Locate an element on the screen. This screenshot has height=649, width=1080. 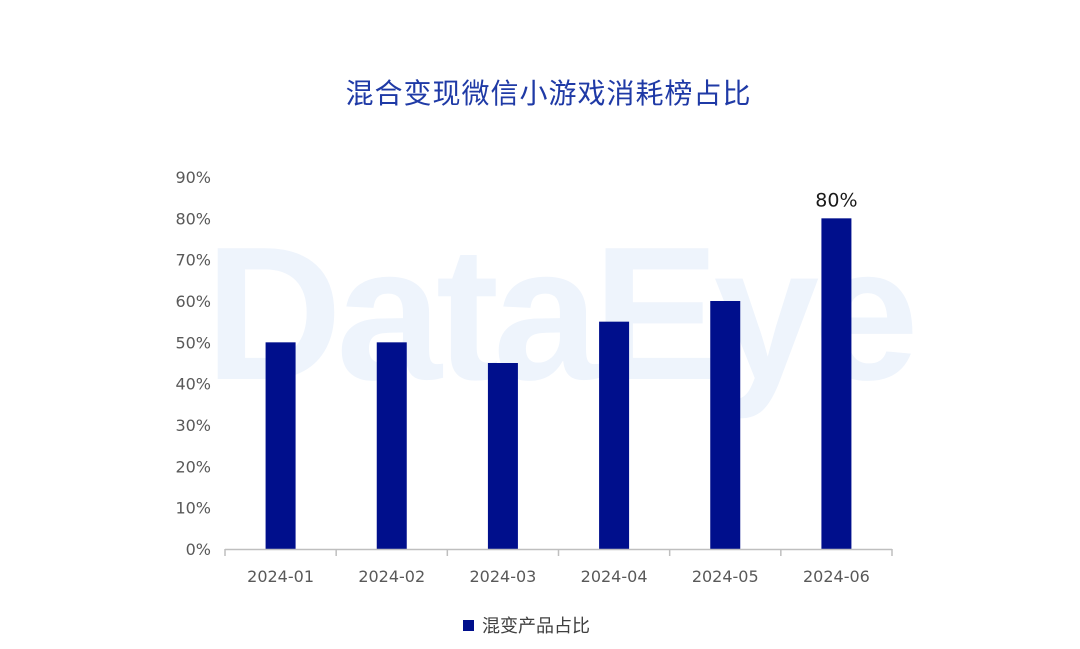
data-label: 80% is located at coordinates (836, 200).